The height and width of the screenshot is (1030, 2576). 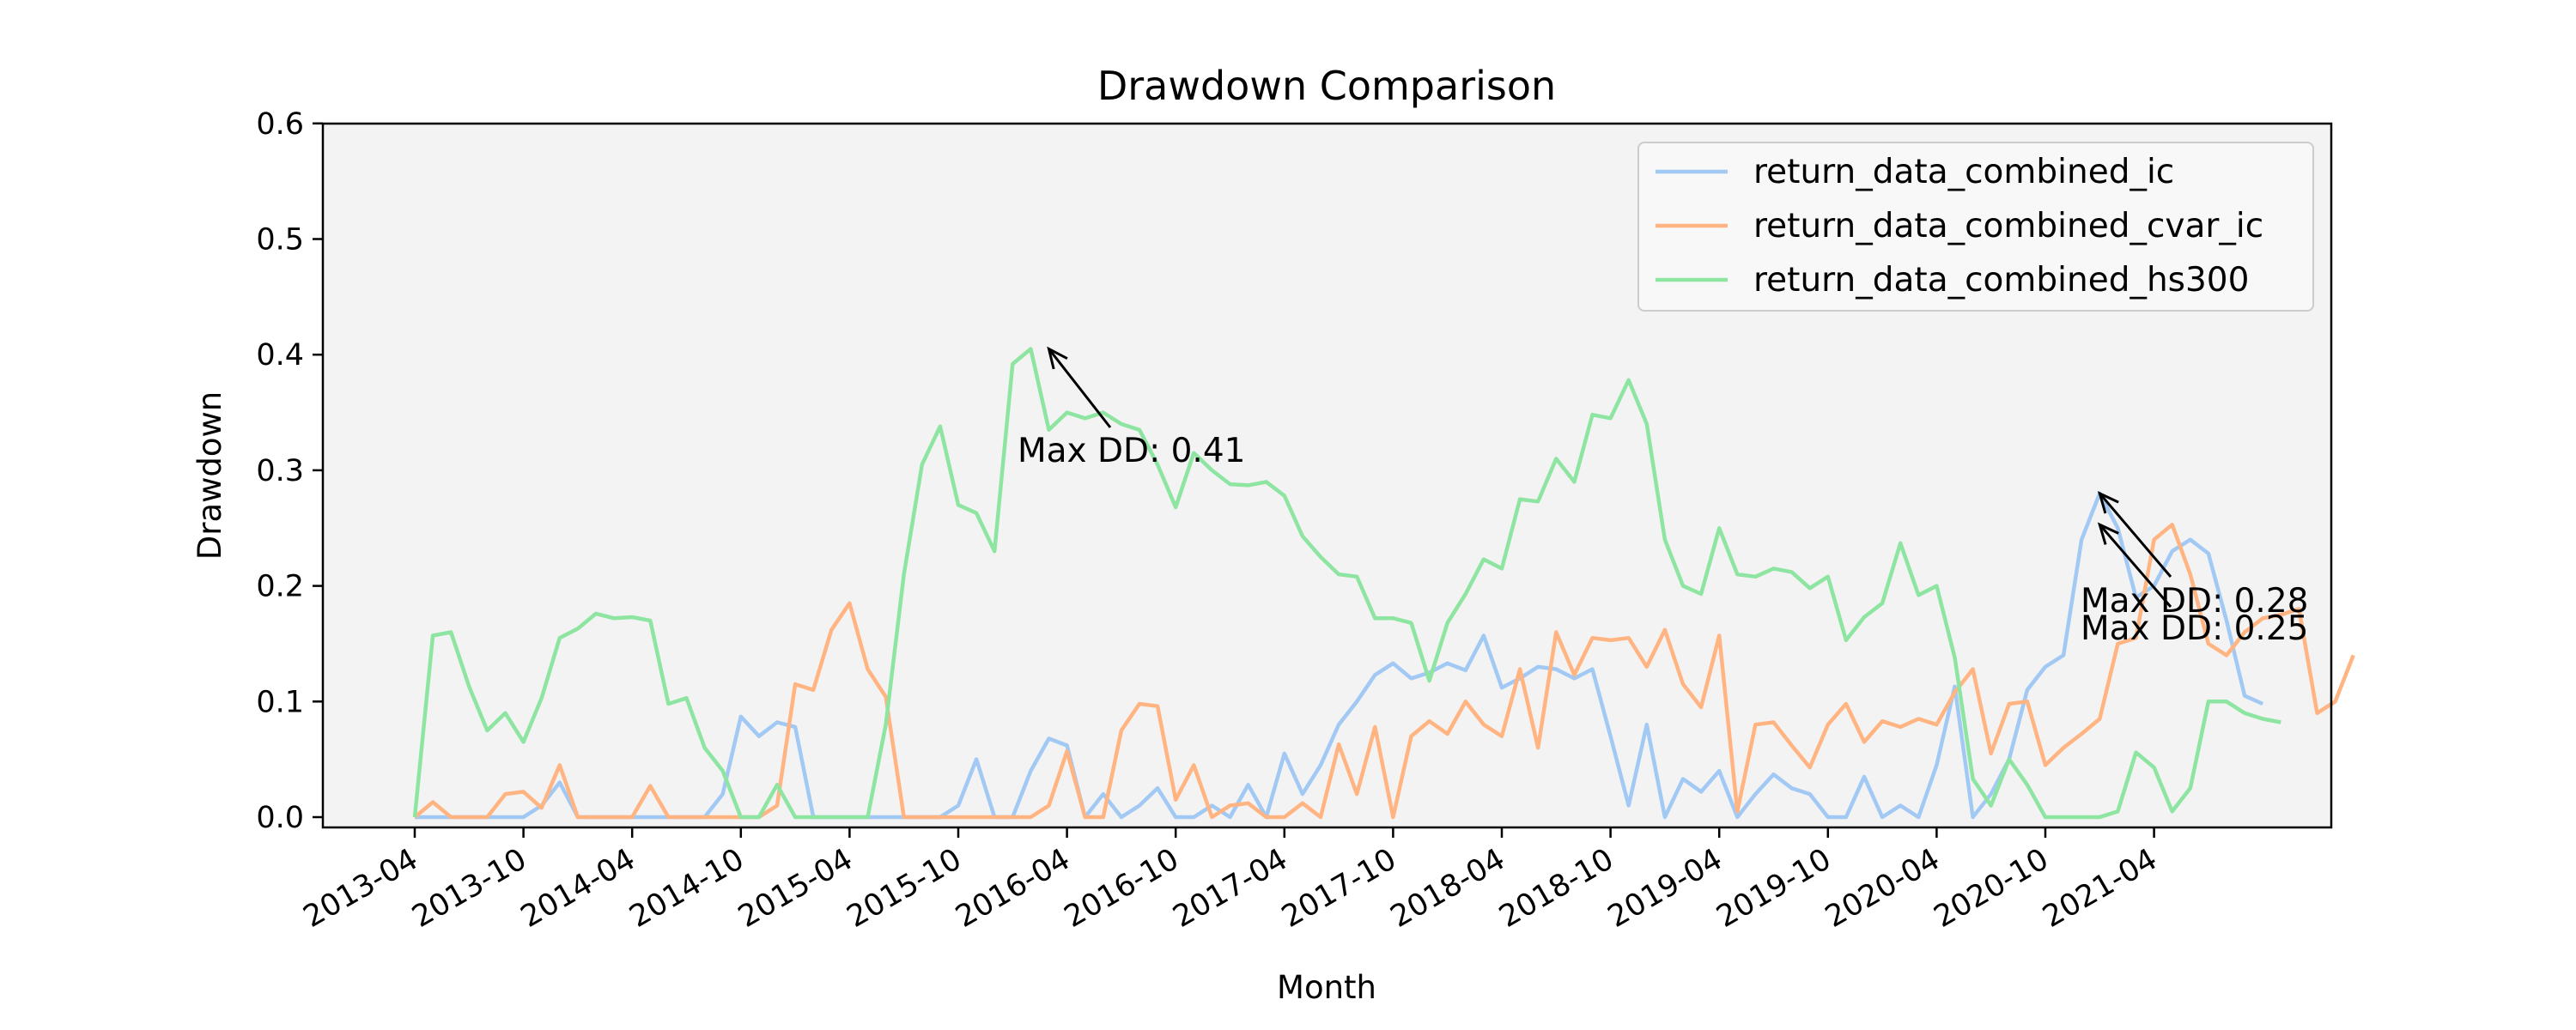 I want to click on legend-label: return_data_combined_cvar_ic, so click(x=2008, y=226).